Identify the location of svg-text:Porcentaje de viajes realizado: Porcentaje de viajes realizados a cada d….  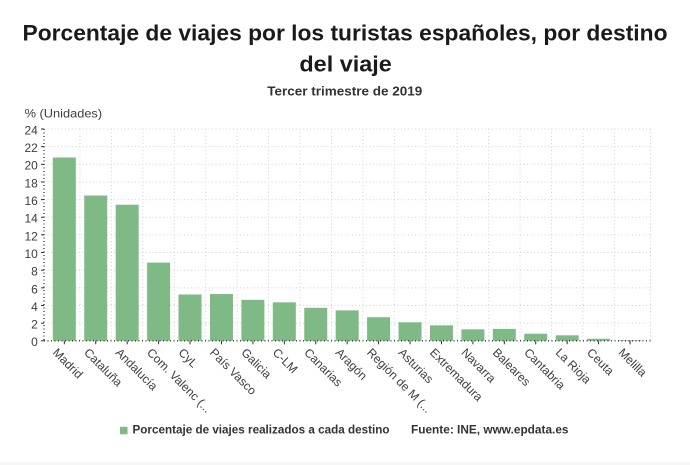
(261, 430).